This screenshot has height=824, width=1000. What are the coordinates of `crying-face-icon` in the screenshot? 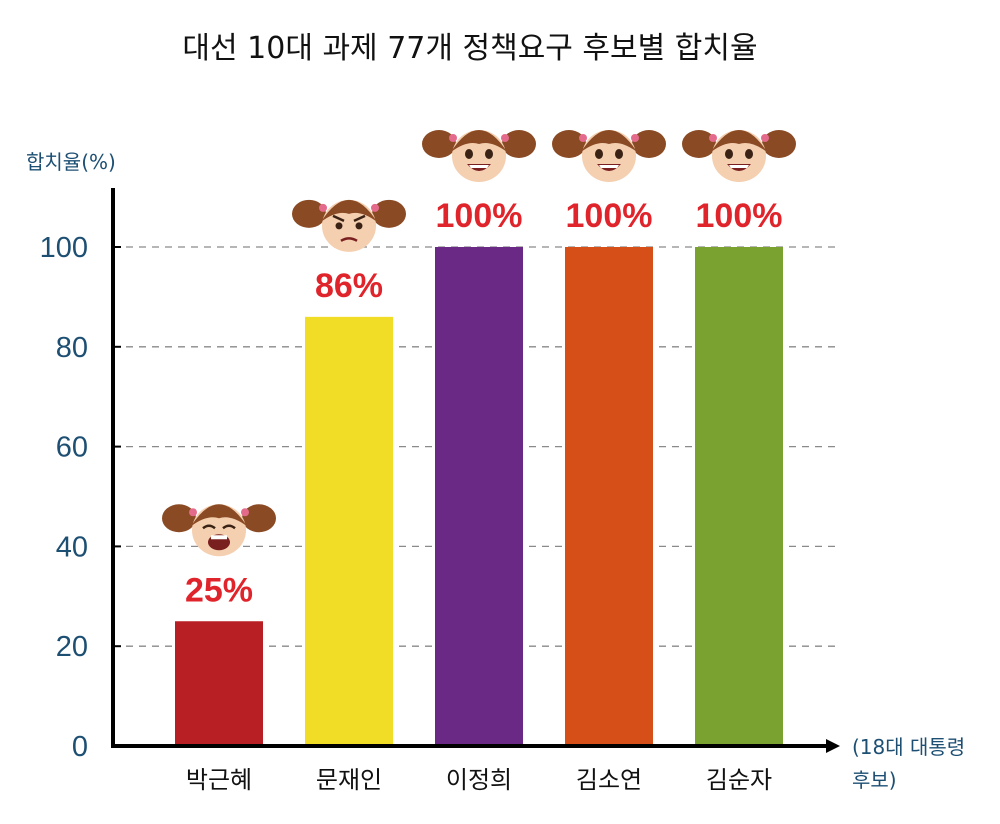 It's located at (219, 530).